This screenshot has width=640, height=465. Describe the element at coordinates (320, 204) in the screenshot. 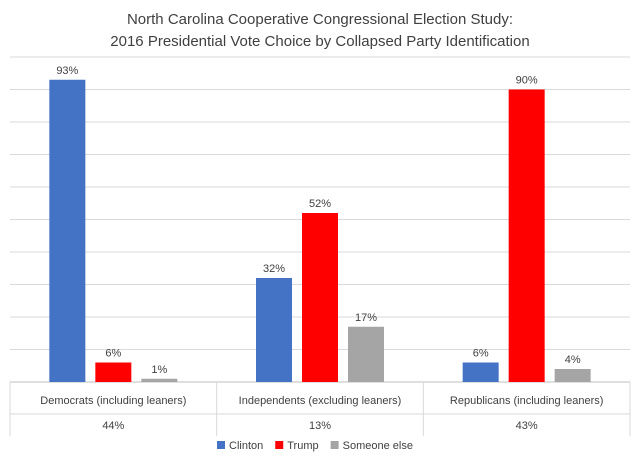

I see `data-label: 52%` at that location.